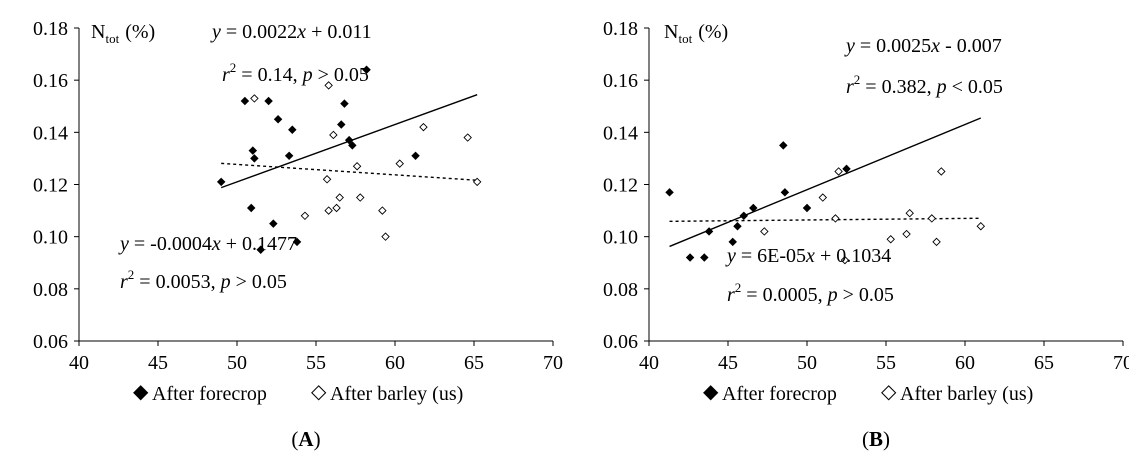  Describe the element at coordinates (158, 363) in the screenshot. I see `panel-a-xtick-label: 45` at that location.